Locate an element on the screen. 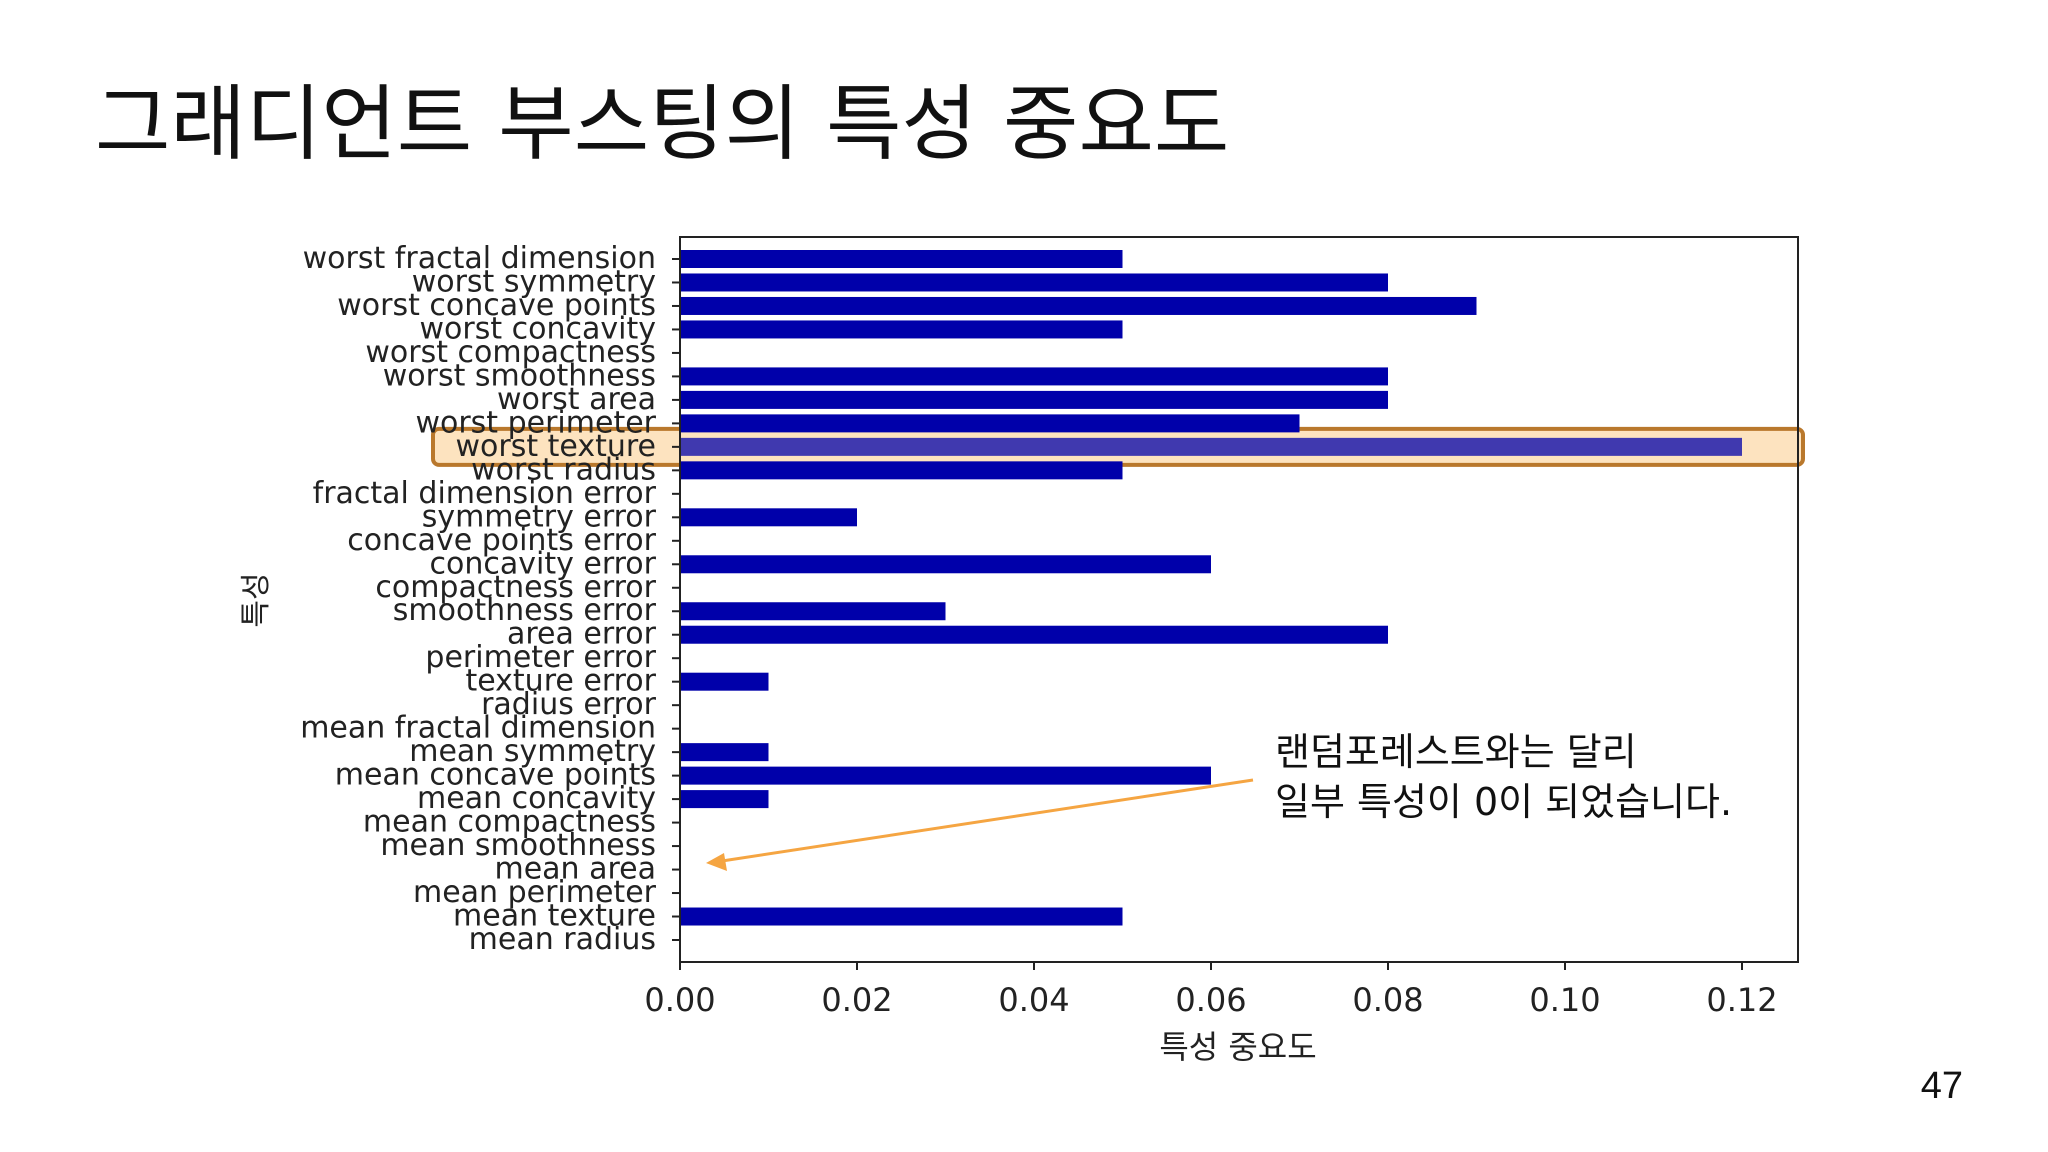  page-number: 47 is located at coordinates (1941, 1086).